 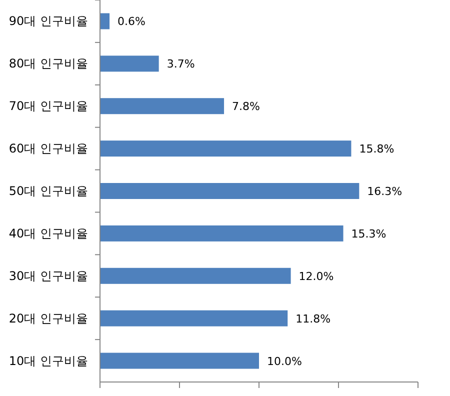 I want to click on data-label: 15.3%, so click(x=368, y=233).